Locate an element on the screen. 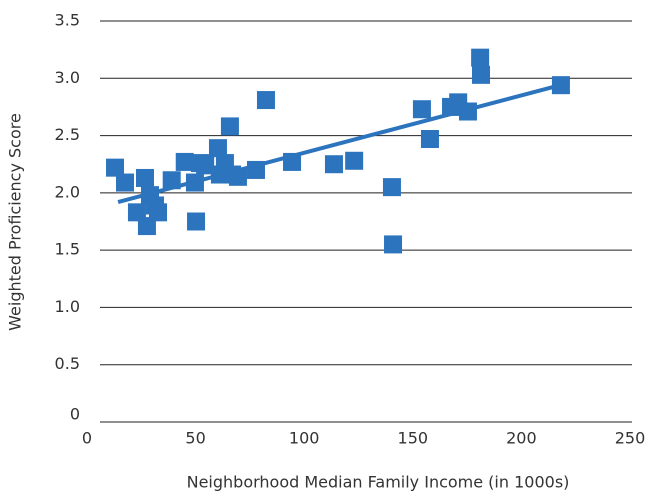  y-tick-label: 2.0 is located at coordinates (67, 191).